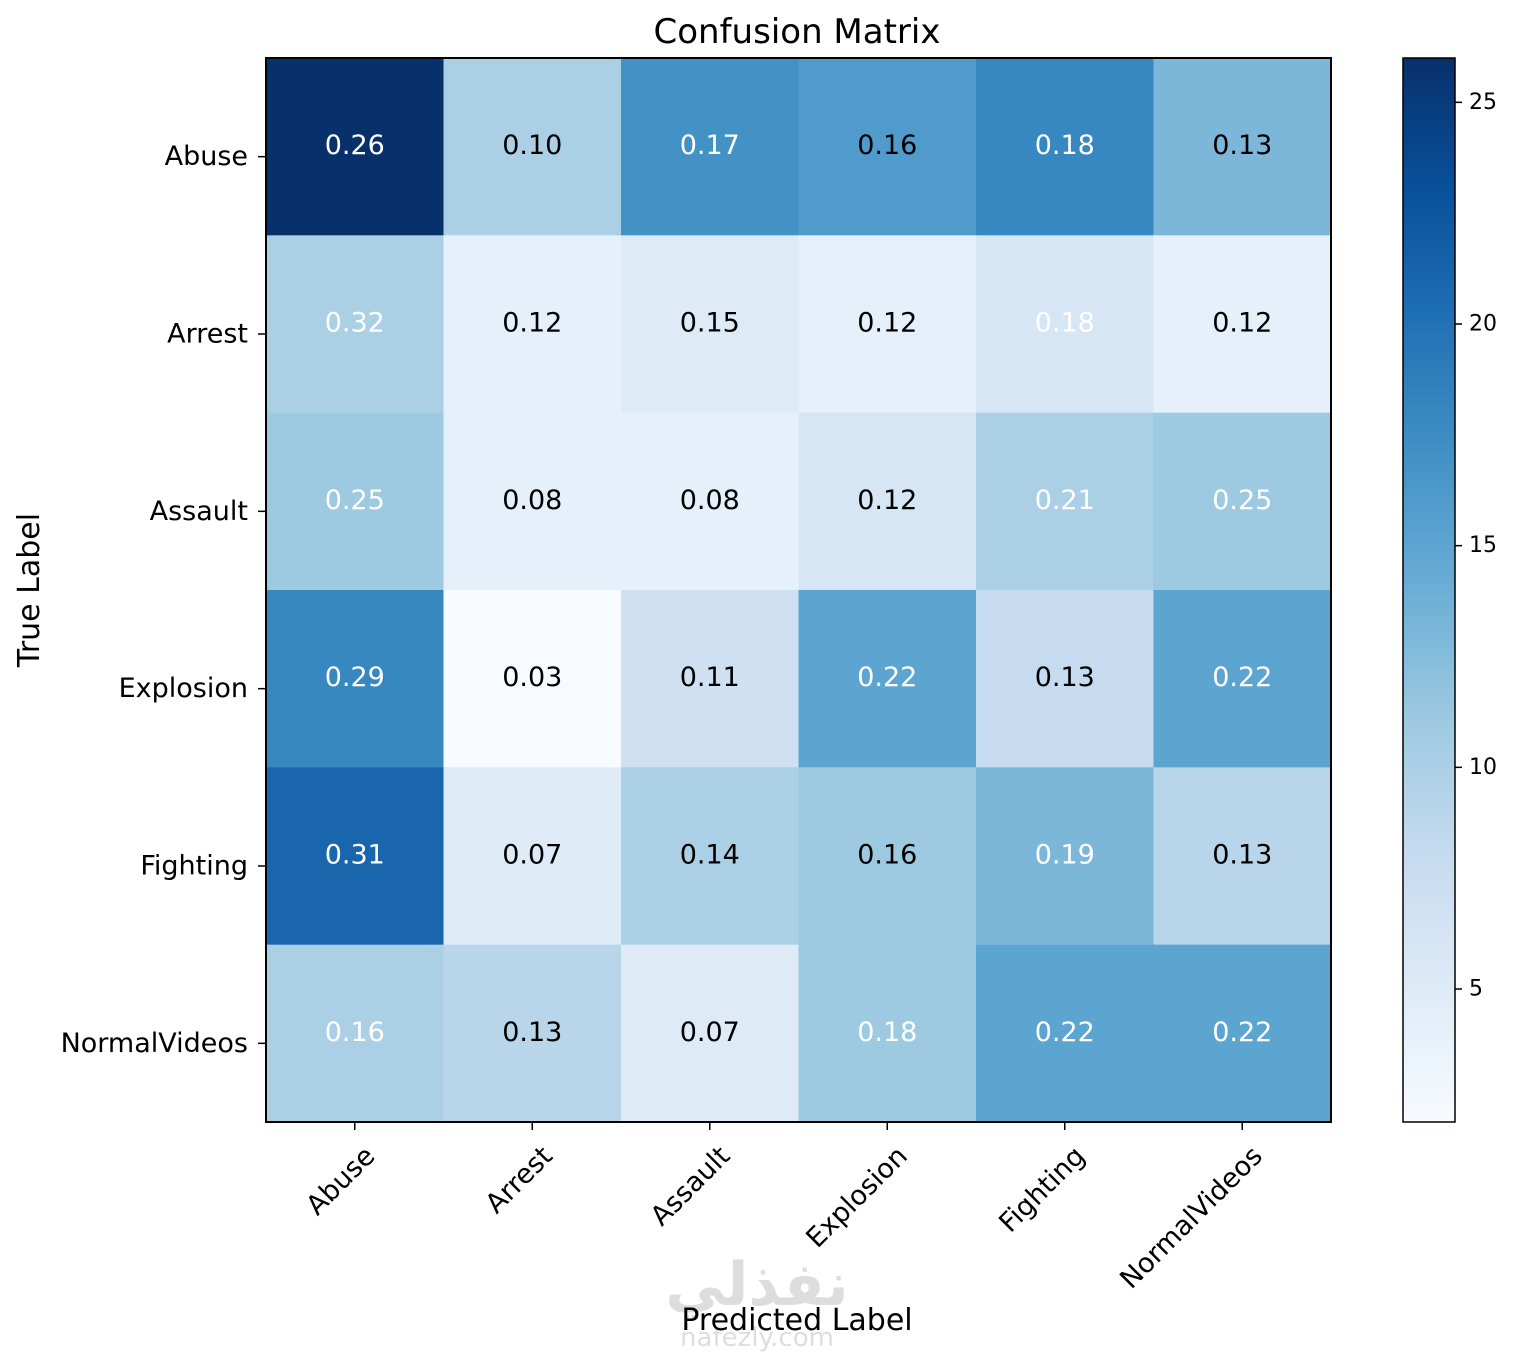 This screenshot has height=1353, width=1516. Describe the element at coordinates (1483, 545) in the screenshot. I see `colorbar-tick-label: 15` at that location.